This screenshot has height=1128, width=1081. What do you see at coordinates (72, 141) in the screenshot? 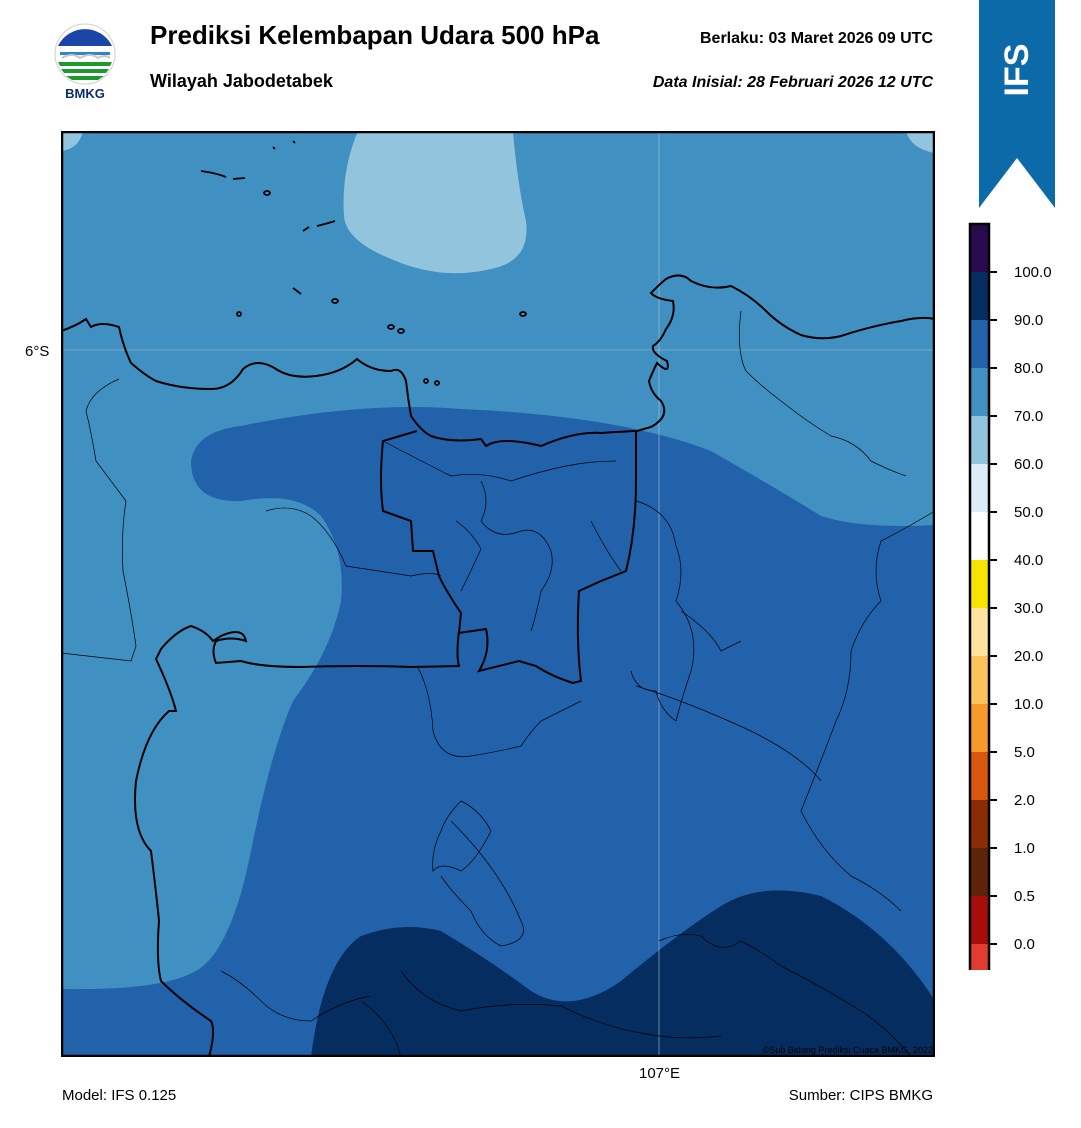
I see `zone-60-70-corner-left` at bounding box center [72, 141].